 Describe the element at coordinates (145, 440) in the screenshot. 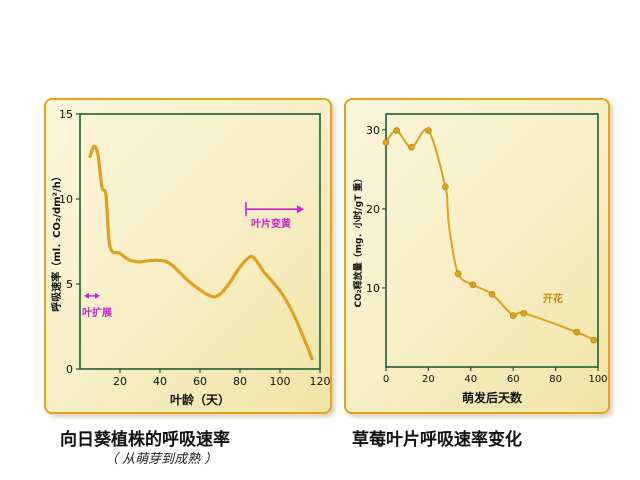

I see `left-chart-caption: 向日葵植株的呼吸速率` at that location.